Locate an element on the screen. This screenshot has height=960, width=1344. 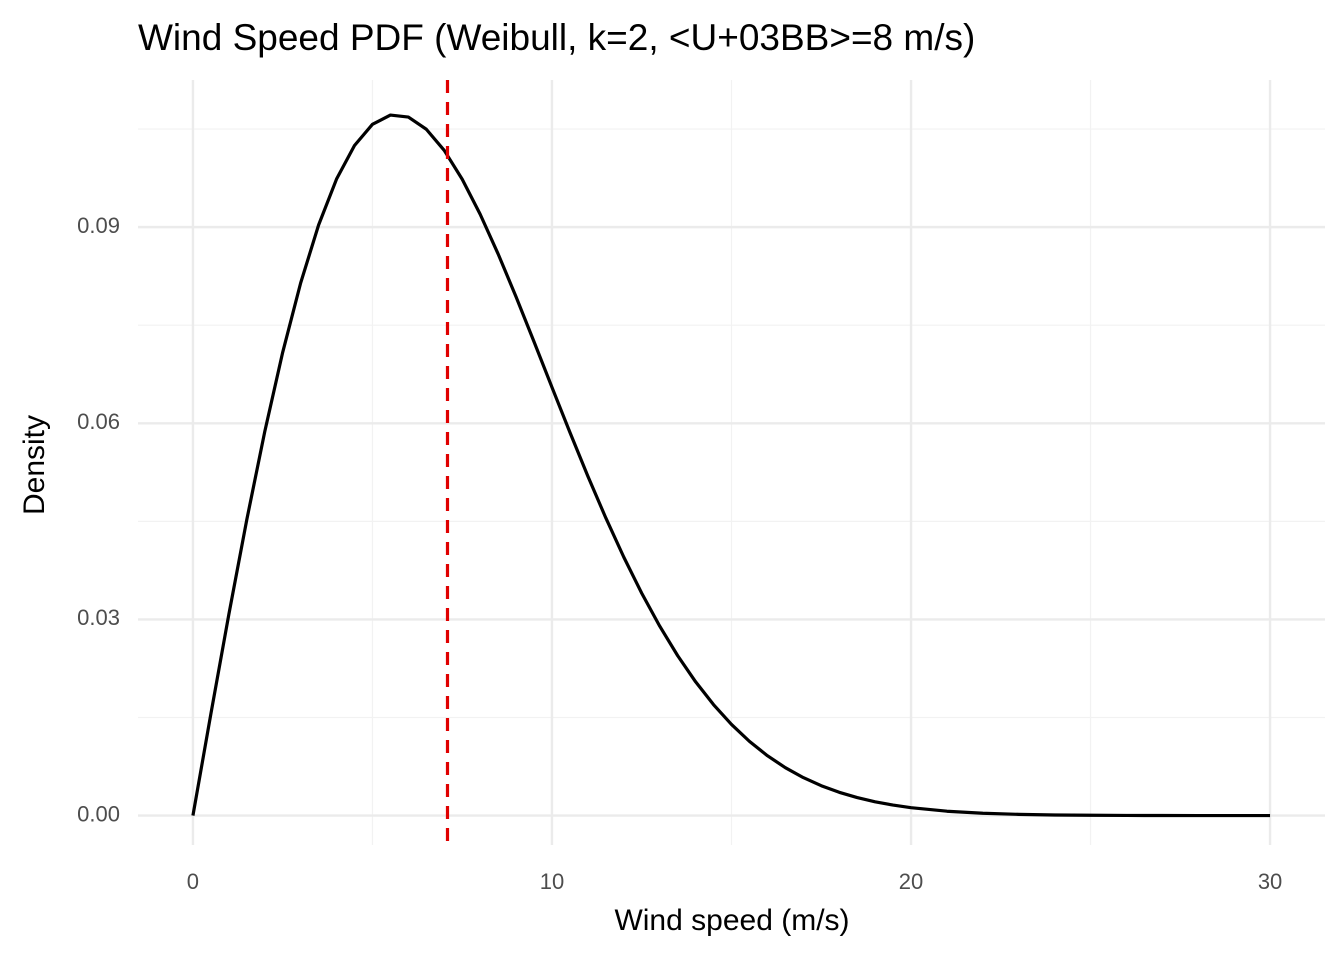
x-tick-label: 20 is located at coordinates (911, 881).